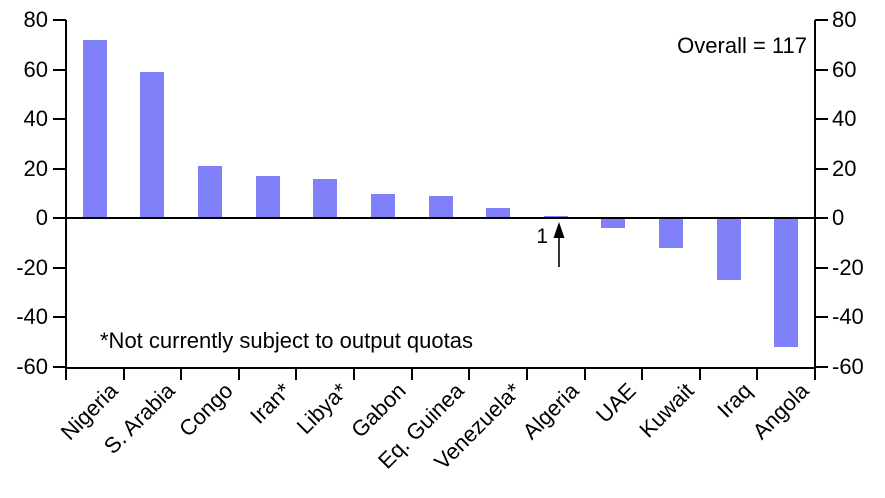 Image resolution: width=885 pixels, height=498 pixels. What do you see at coordinates (542, 236) in the screenshot?
I see `algeria-value-callout: 1` at bounding box center [542, 236].